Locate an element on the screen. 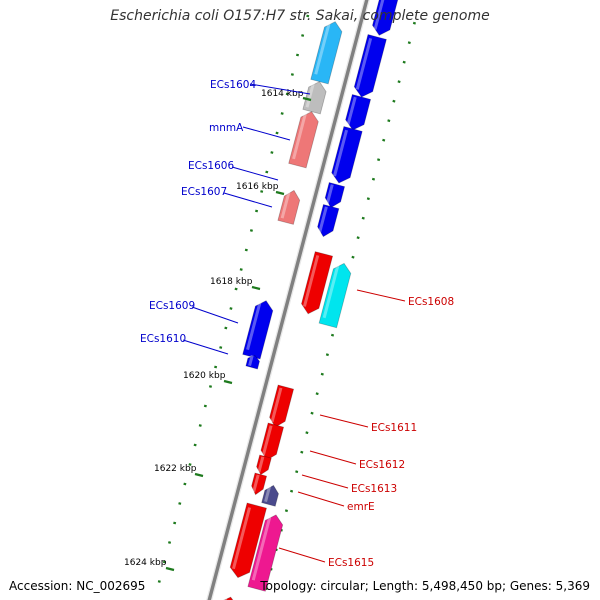  ruler-label: 1620 kbp is located at coordinates (204, 376).